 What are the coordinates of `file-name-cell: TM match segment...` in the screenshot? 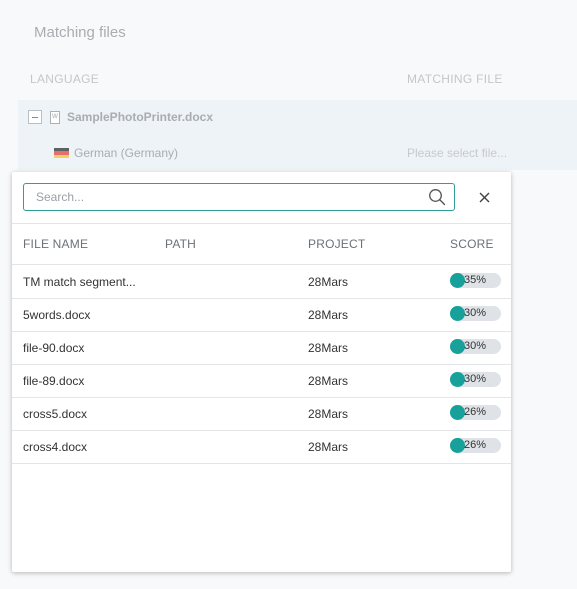 It's located at (79, 282).